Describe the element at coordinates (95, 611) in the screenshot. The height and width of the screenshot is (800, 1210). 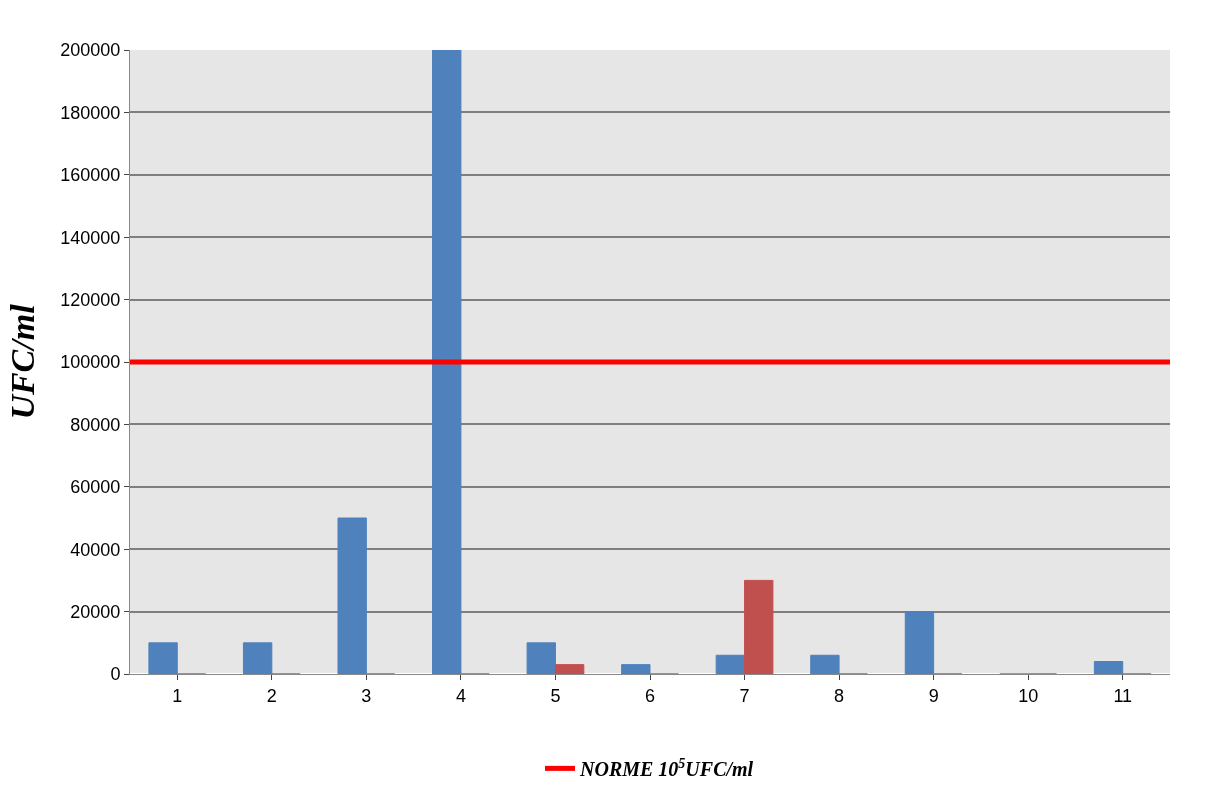
I see `y-tick-label: 20000` at that location.